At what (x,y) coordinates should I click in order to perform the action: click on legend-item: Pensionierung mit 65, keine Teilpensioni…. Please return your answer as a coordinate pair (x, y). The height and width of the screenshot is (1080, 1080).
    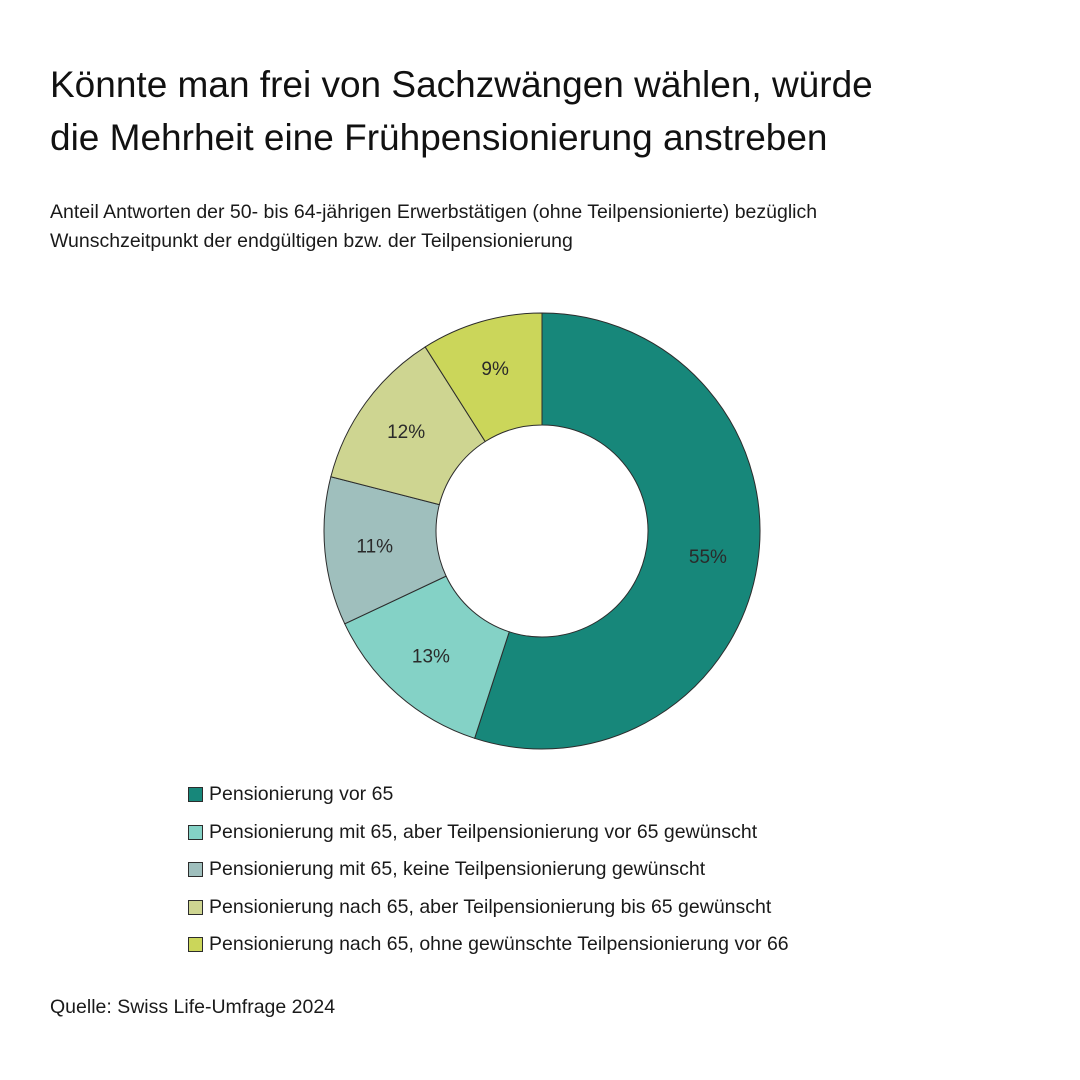
    Looking at the image, I should click on (488, 870).